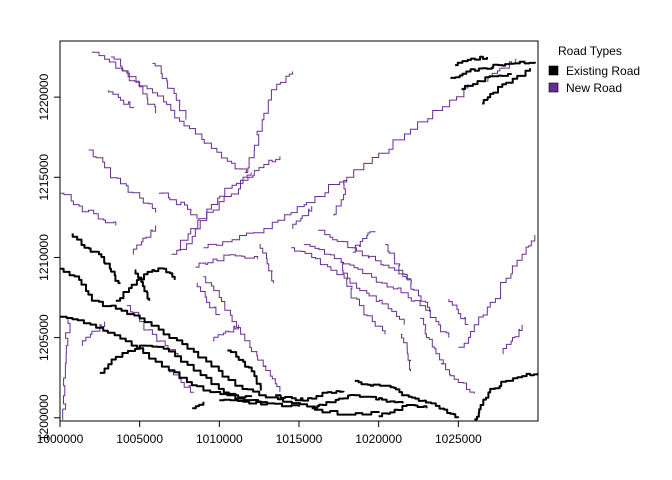  What do you see at coordinates (458, 439) in the screenshot?
I see `x-tick-label: 1025000` at bounding box center [458, 439].